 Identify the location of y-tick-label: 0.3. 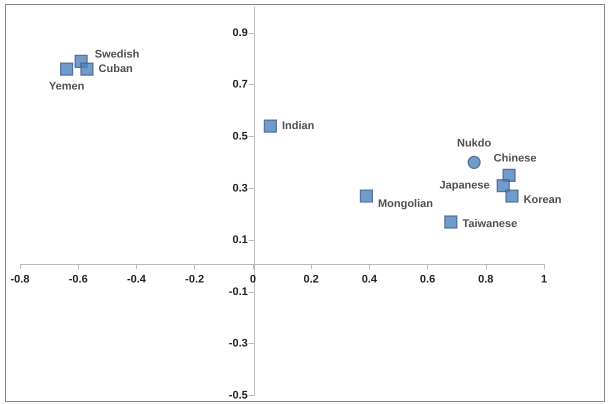
(240, 188).